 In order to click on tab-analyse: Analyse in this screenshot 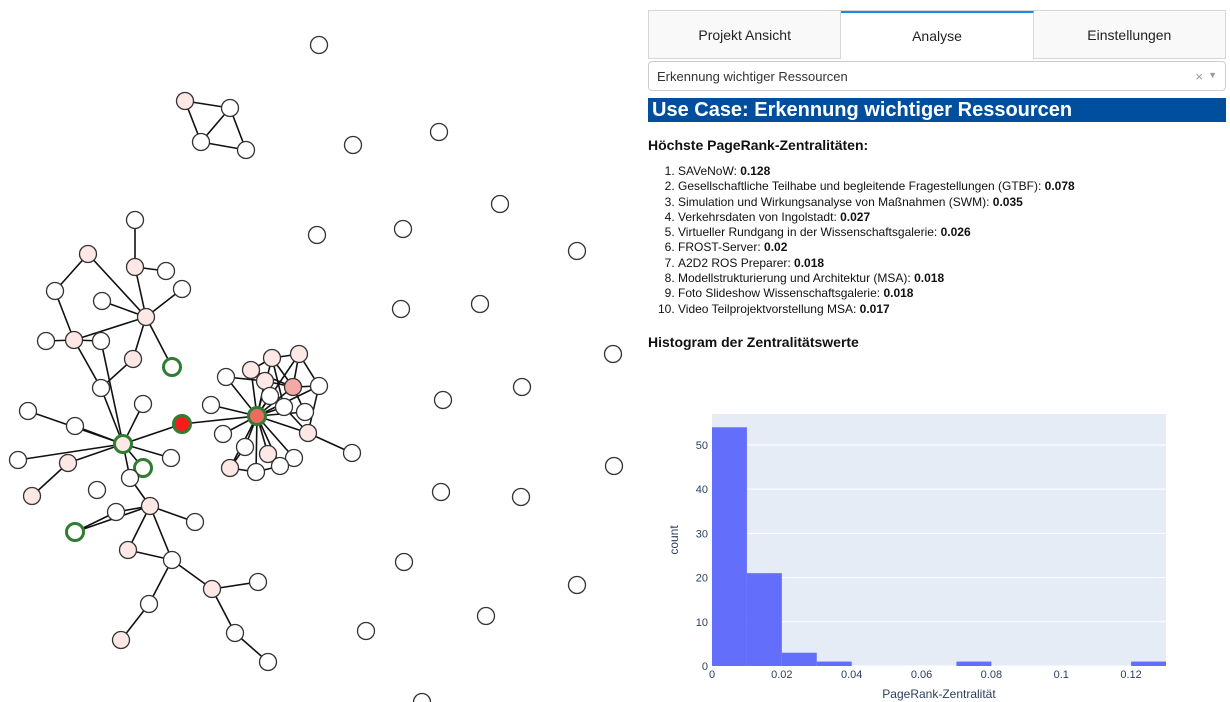, I will do `click(937, 35)`.